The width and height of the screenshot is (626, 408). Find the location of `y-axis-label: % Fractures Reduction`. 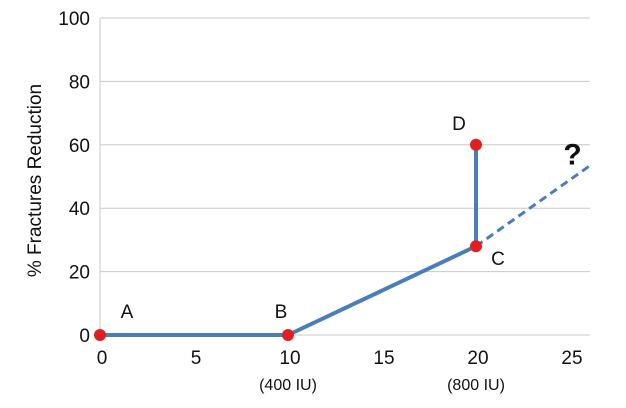

y-axis-label: % Fractures Reduction is located at coordinates (35, 180).